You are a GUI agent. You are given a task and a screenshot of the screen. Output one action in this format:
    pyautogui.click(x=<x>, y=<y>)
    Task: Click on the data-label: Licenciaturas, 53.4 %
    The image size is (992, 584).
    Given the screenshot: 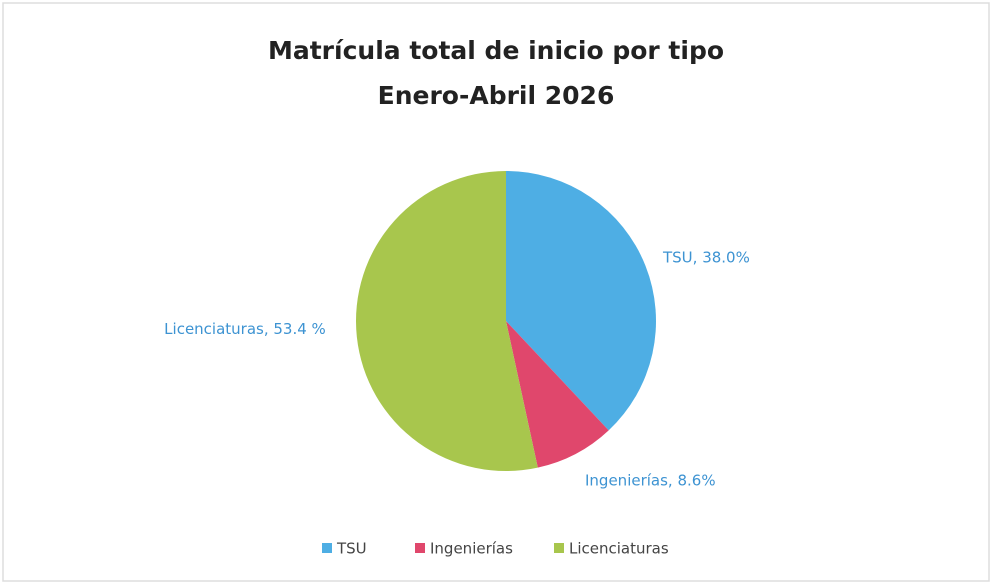 What is the action you would take?
    pyautogui.click(x=245, y=329)
    